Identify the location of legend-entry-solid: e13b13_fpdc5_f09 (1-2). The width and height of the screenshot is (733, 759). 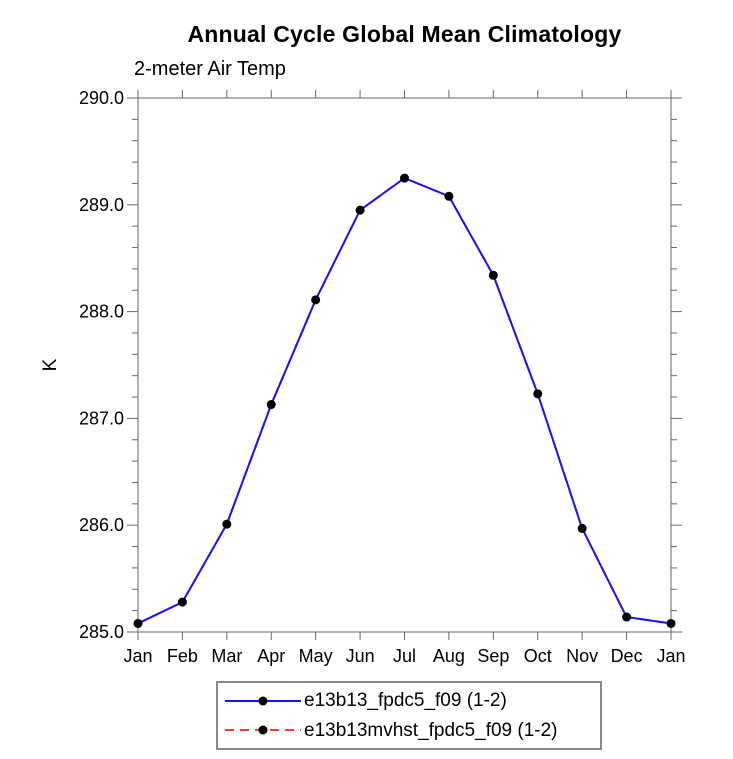
(409, 701).